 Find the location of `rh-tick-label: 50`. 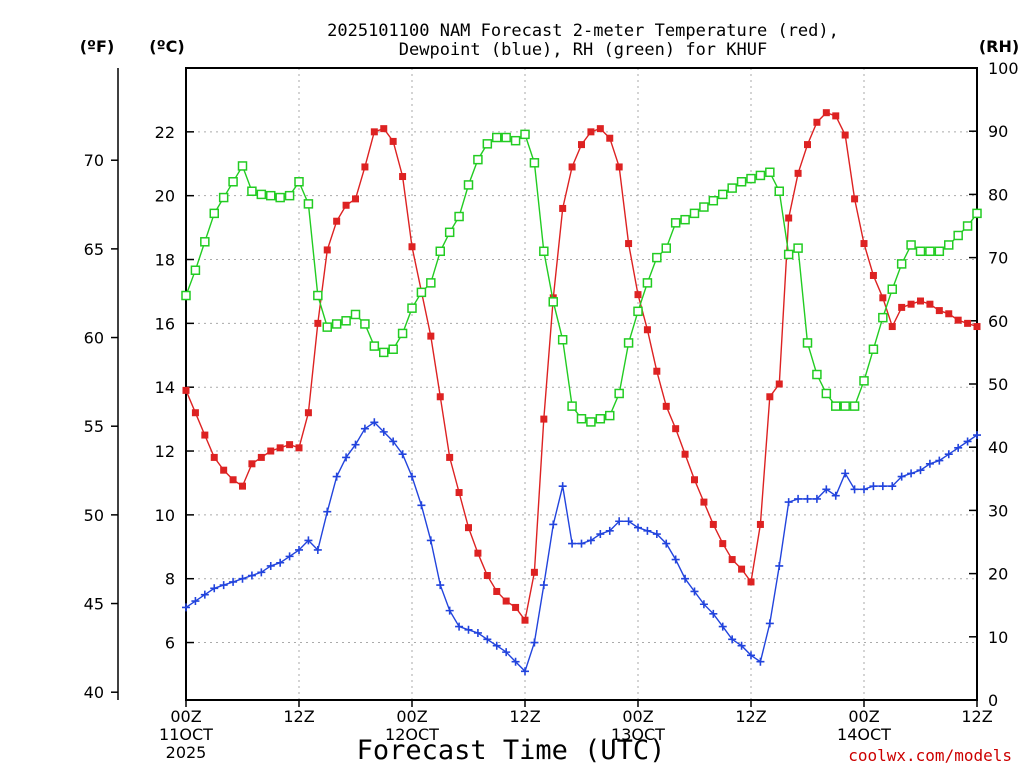

rh-tick-label: 50 is located at coordinates (998, 384).